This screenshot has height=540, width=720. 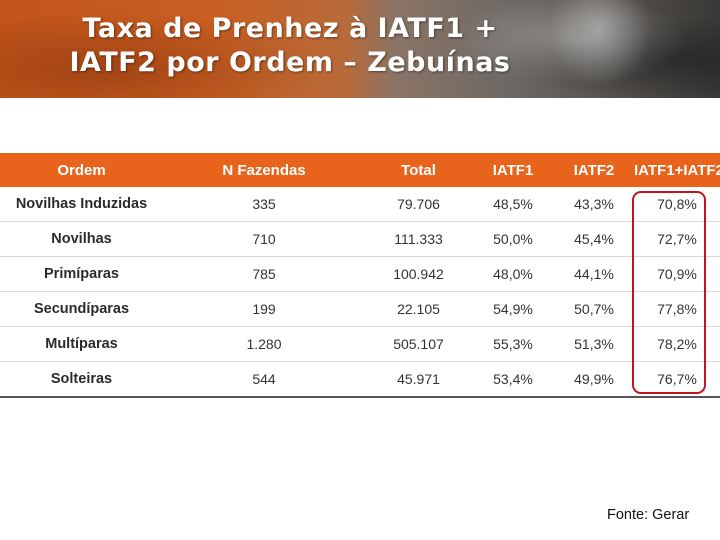 What do you see at coordinates (513, 344) in the screenshot?
I see `cell-iatf1: 55,3%` at bounding box center [513, 344].